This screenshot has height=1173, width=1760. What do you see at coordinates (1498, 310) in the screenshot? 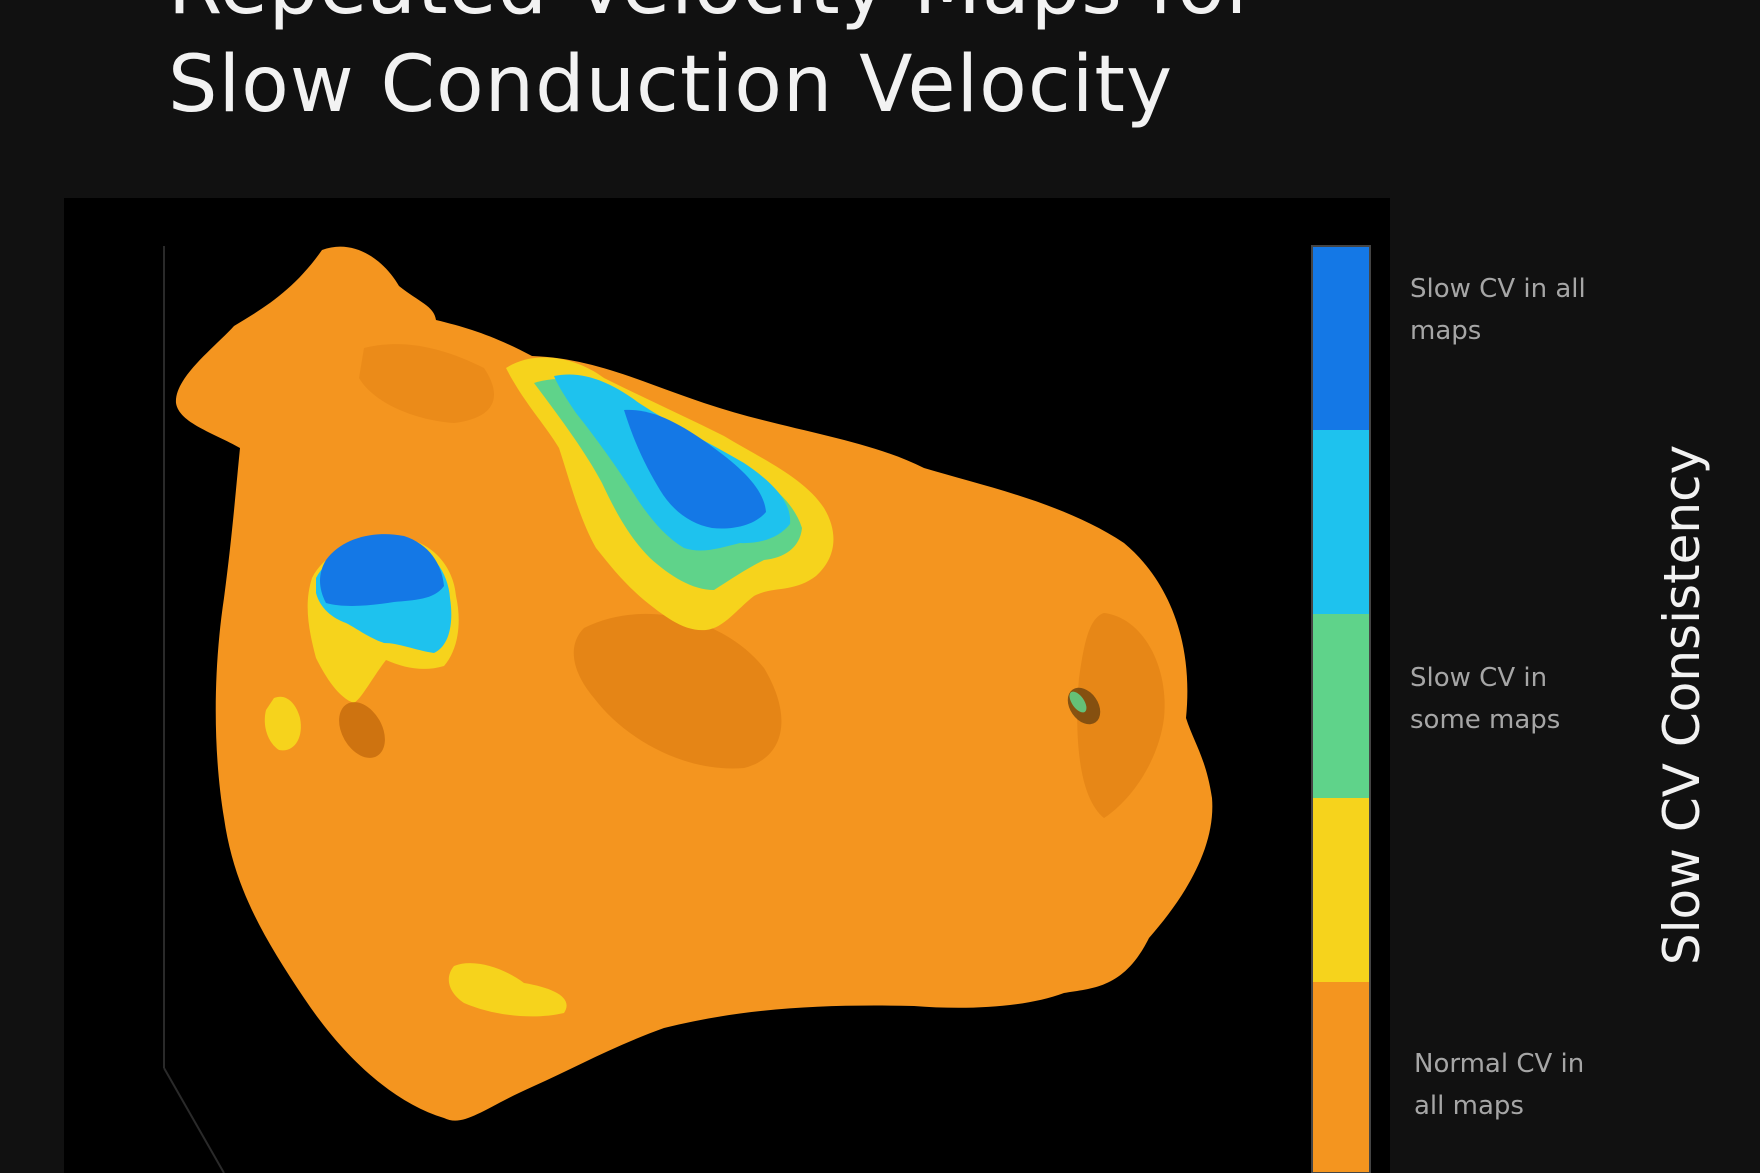
I see `legend-label-slow-all: Slow CV in all maps` at bounding box center [1498, 310].